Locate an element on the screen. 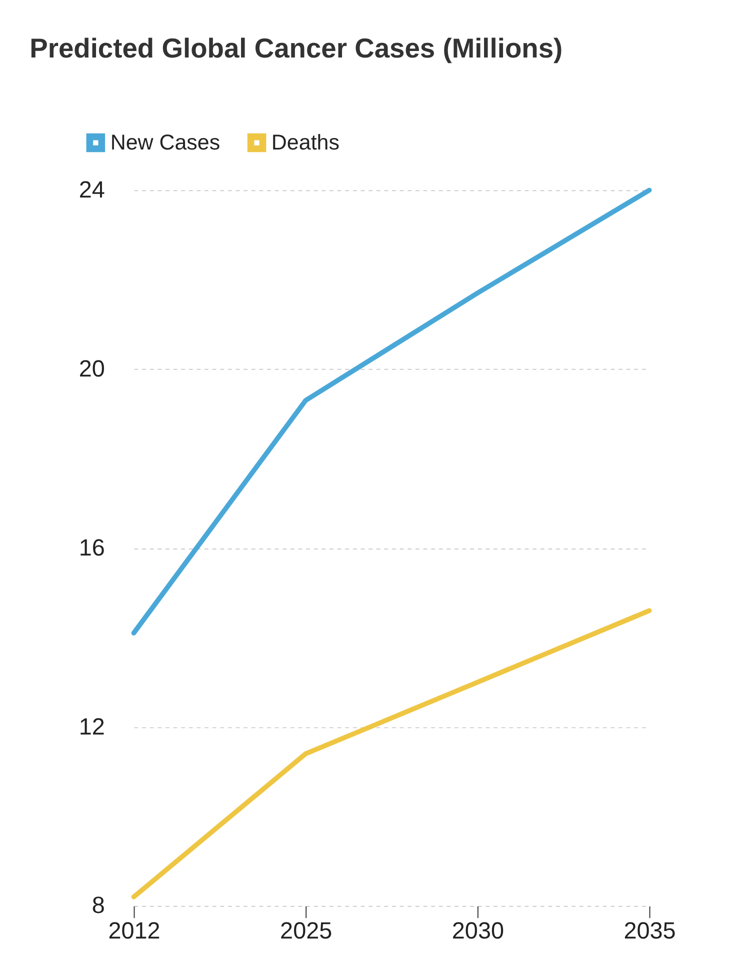 This screenshot has width=744, height=976. chart-title: Predicted Global Cancer Cases (Millions) is located at coordinates (296, 48).